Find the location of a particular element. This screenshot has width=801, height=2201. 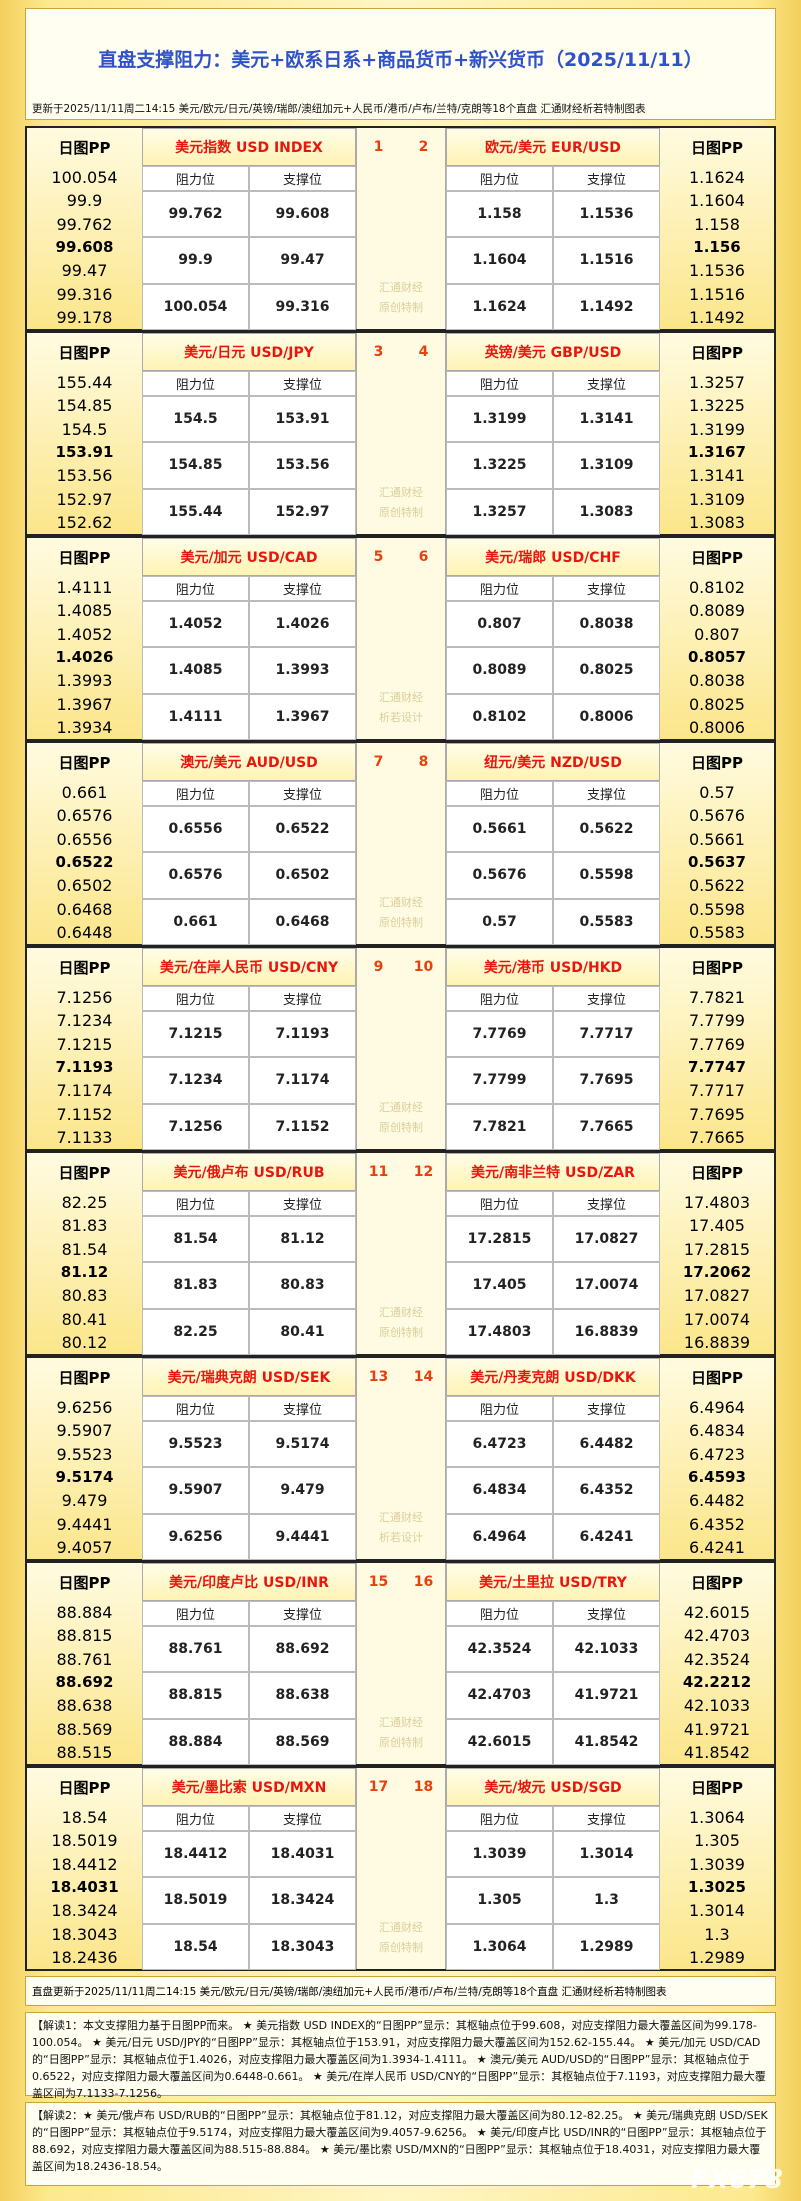

pair-number: 2 is located at coordinates (423, 147).